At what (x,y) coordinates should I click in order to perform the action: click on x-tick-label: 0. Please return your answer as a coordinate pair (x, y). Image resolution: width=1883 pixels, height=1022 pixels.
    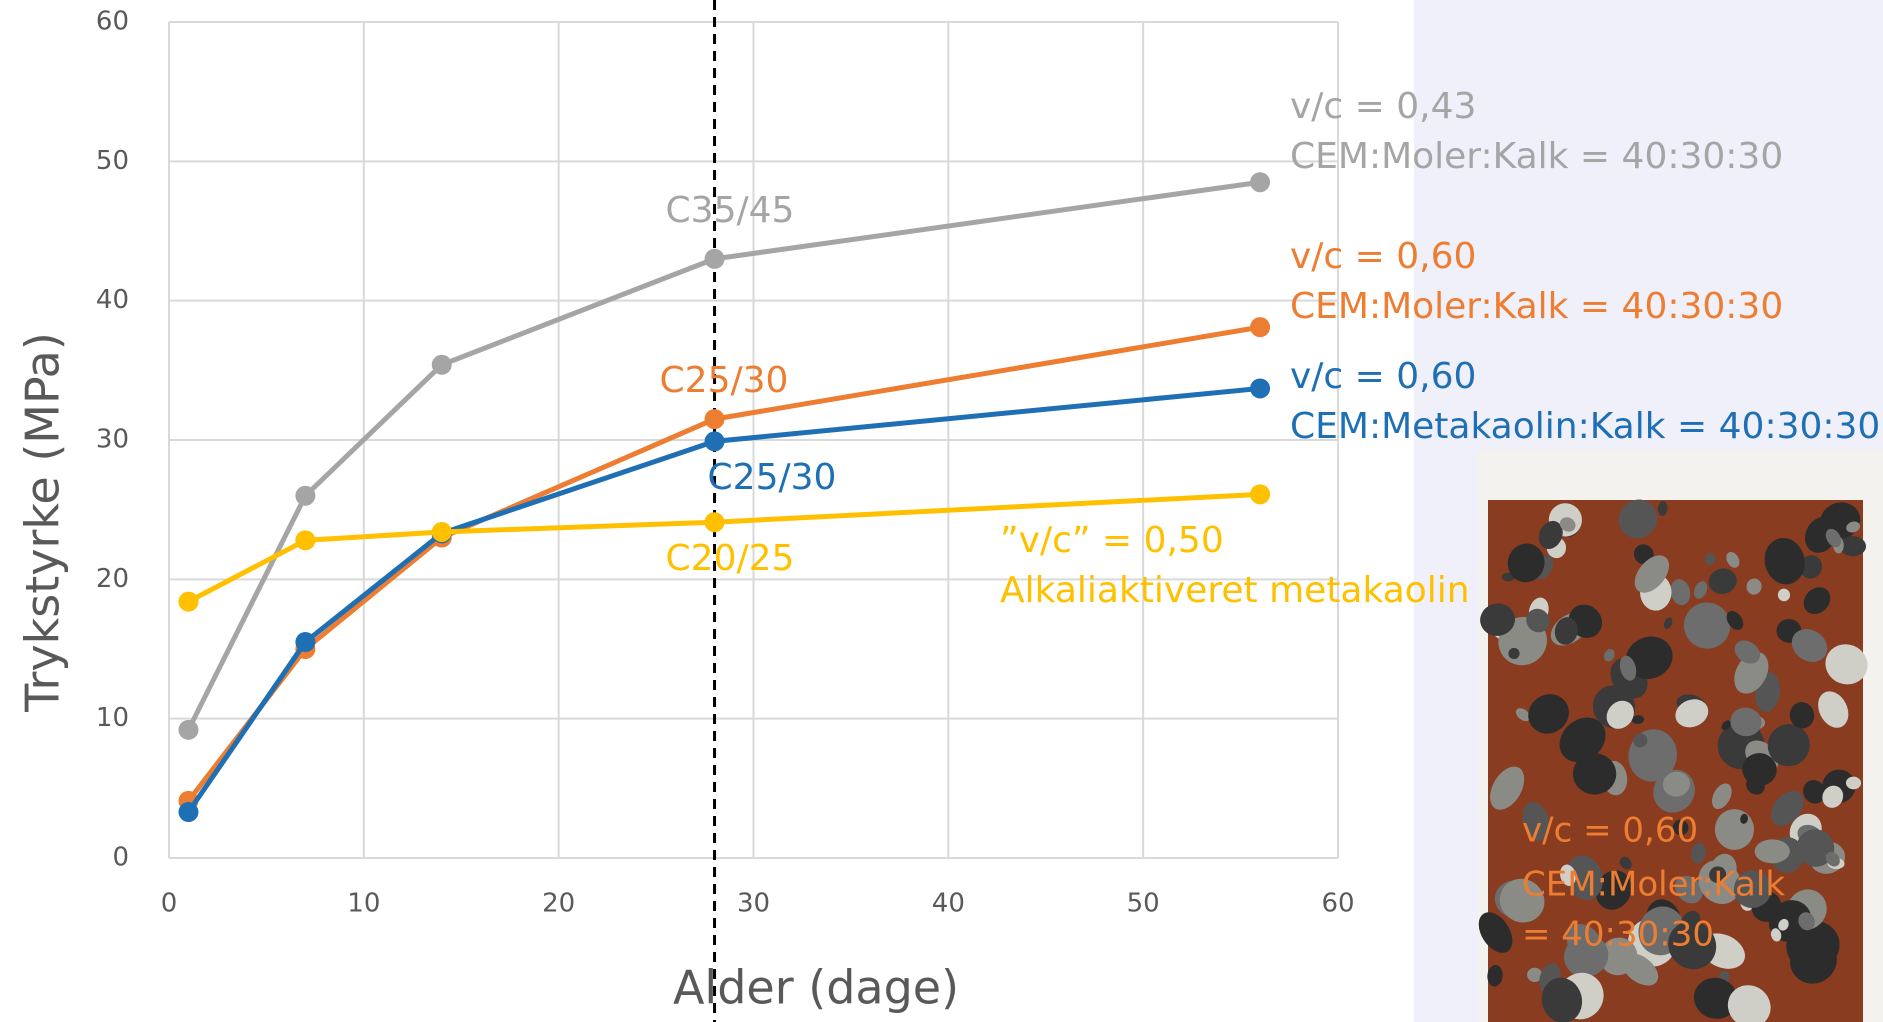
    Looking at the image, I should click on (169, 904).